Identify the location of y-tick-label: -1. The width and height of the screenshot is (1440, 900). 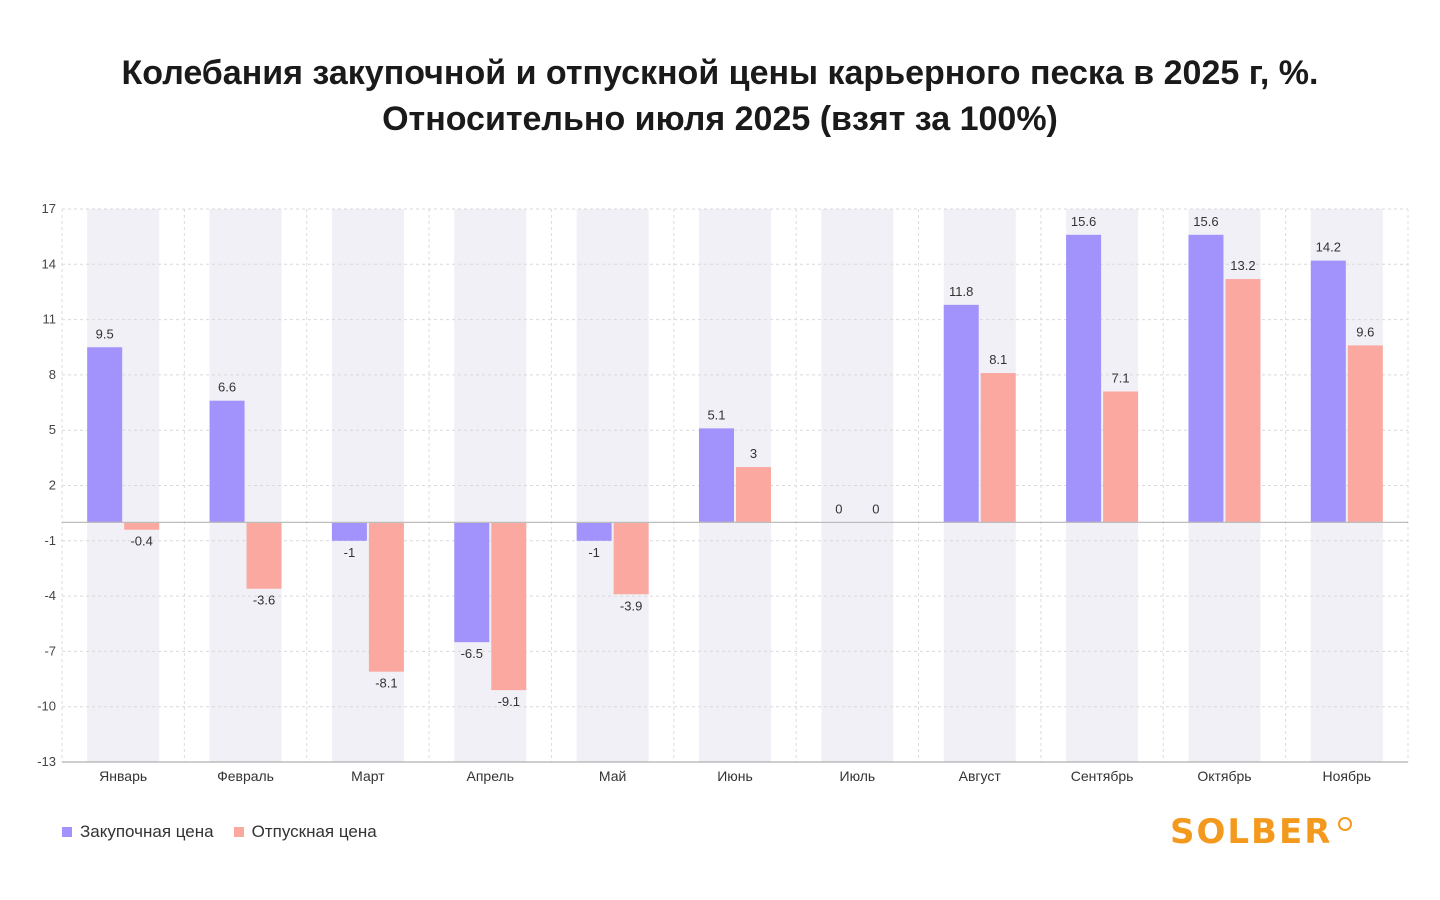
(50, 540).